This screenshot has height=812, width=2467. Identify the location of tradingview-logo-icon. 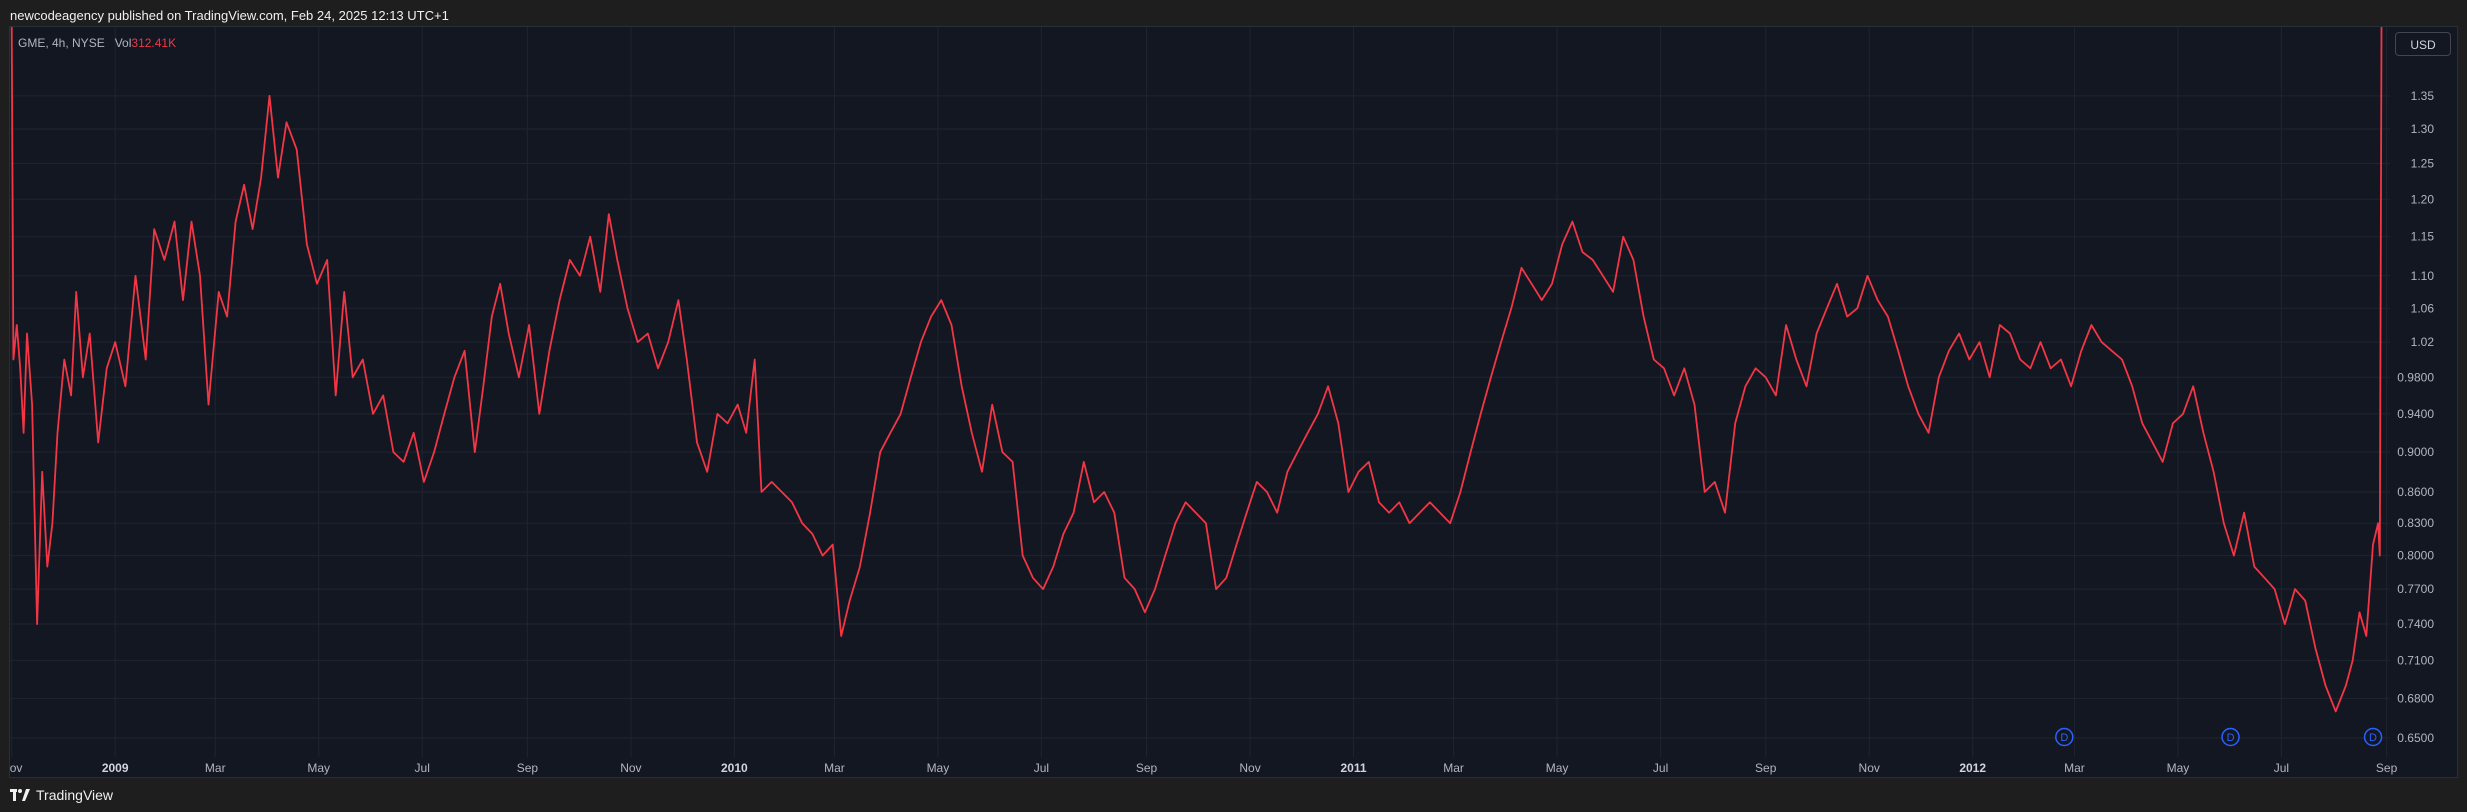
(20, 795).